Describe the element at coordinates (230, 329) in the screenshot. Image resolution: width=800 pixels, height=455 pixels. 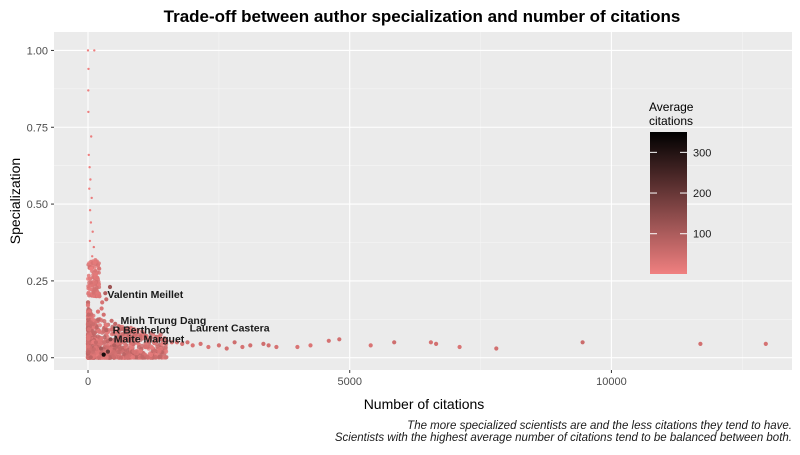
I see `point-annotation: Laurent Castera` at that location.